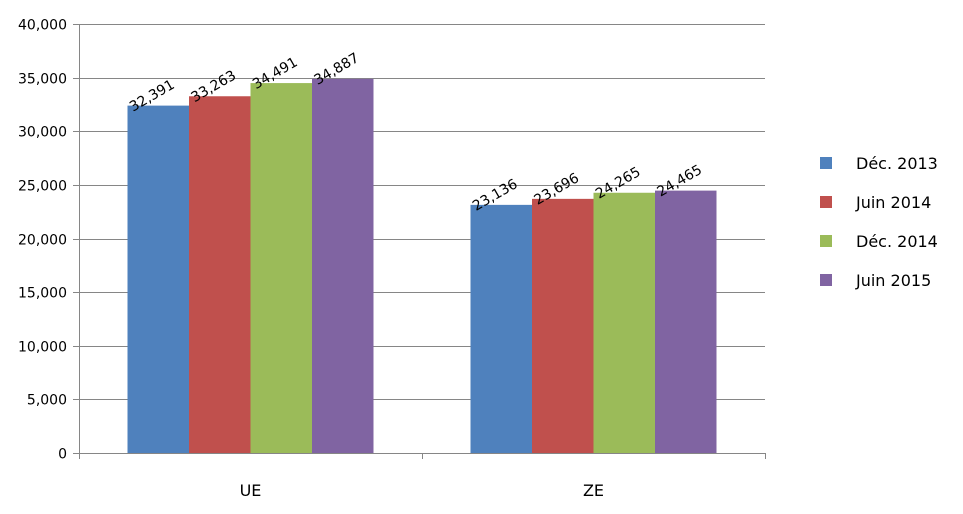 The image size is (963, 514). I want to click on y-tick-label: 10,000, so click(42, 348).